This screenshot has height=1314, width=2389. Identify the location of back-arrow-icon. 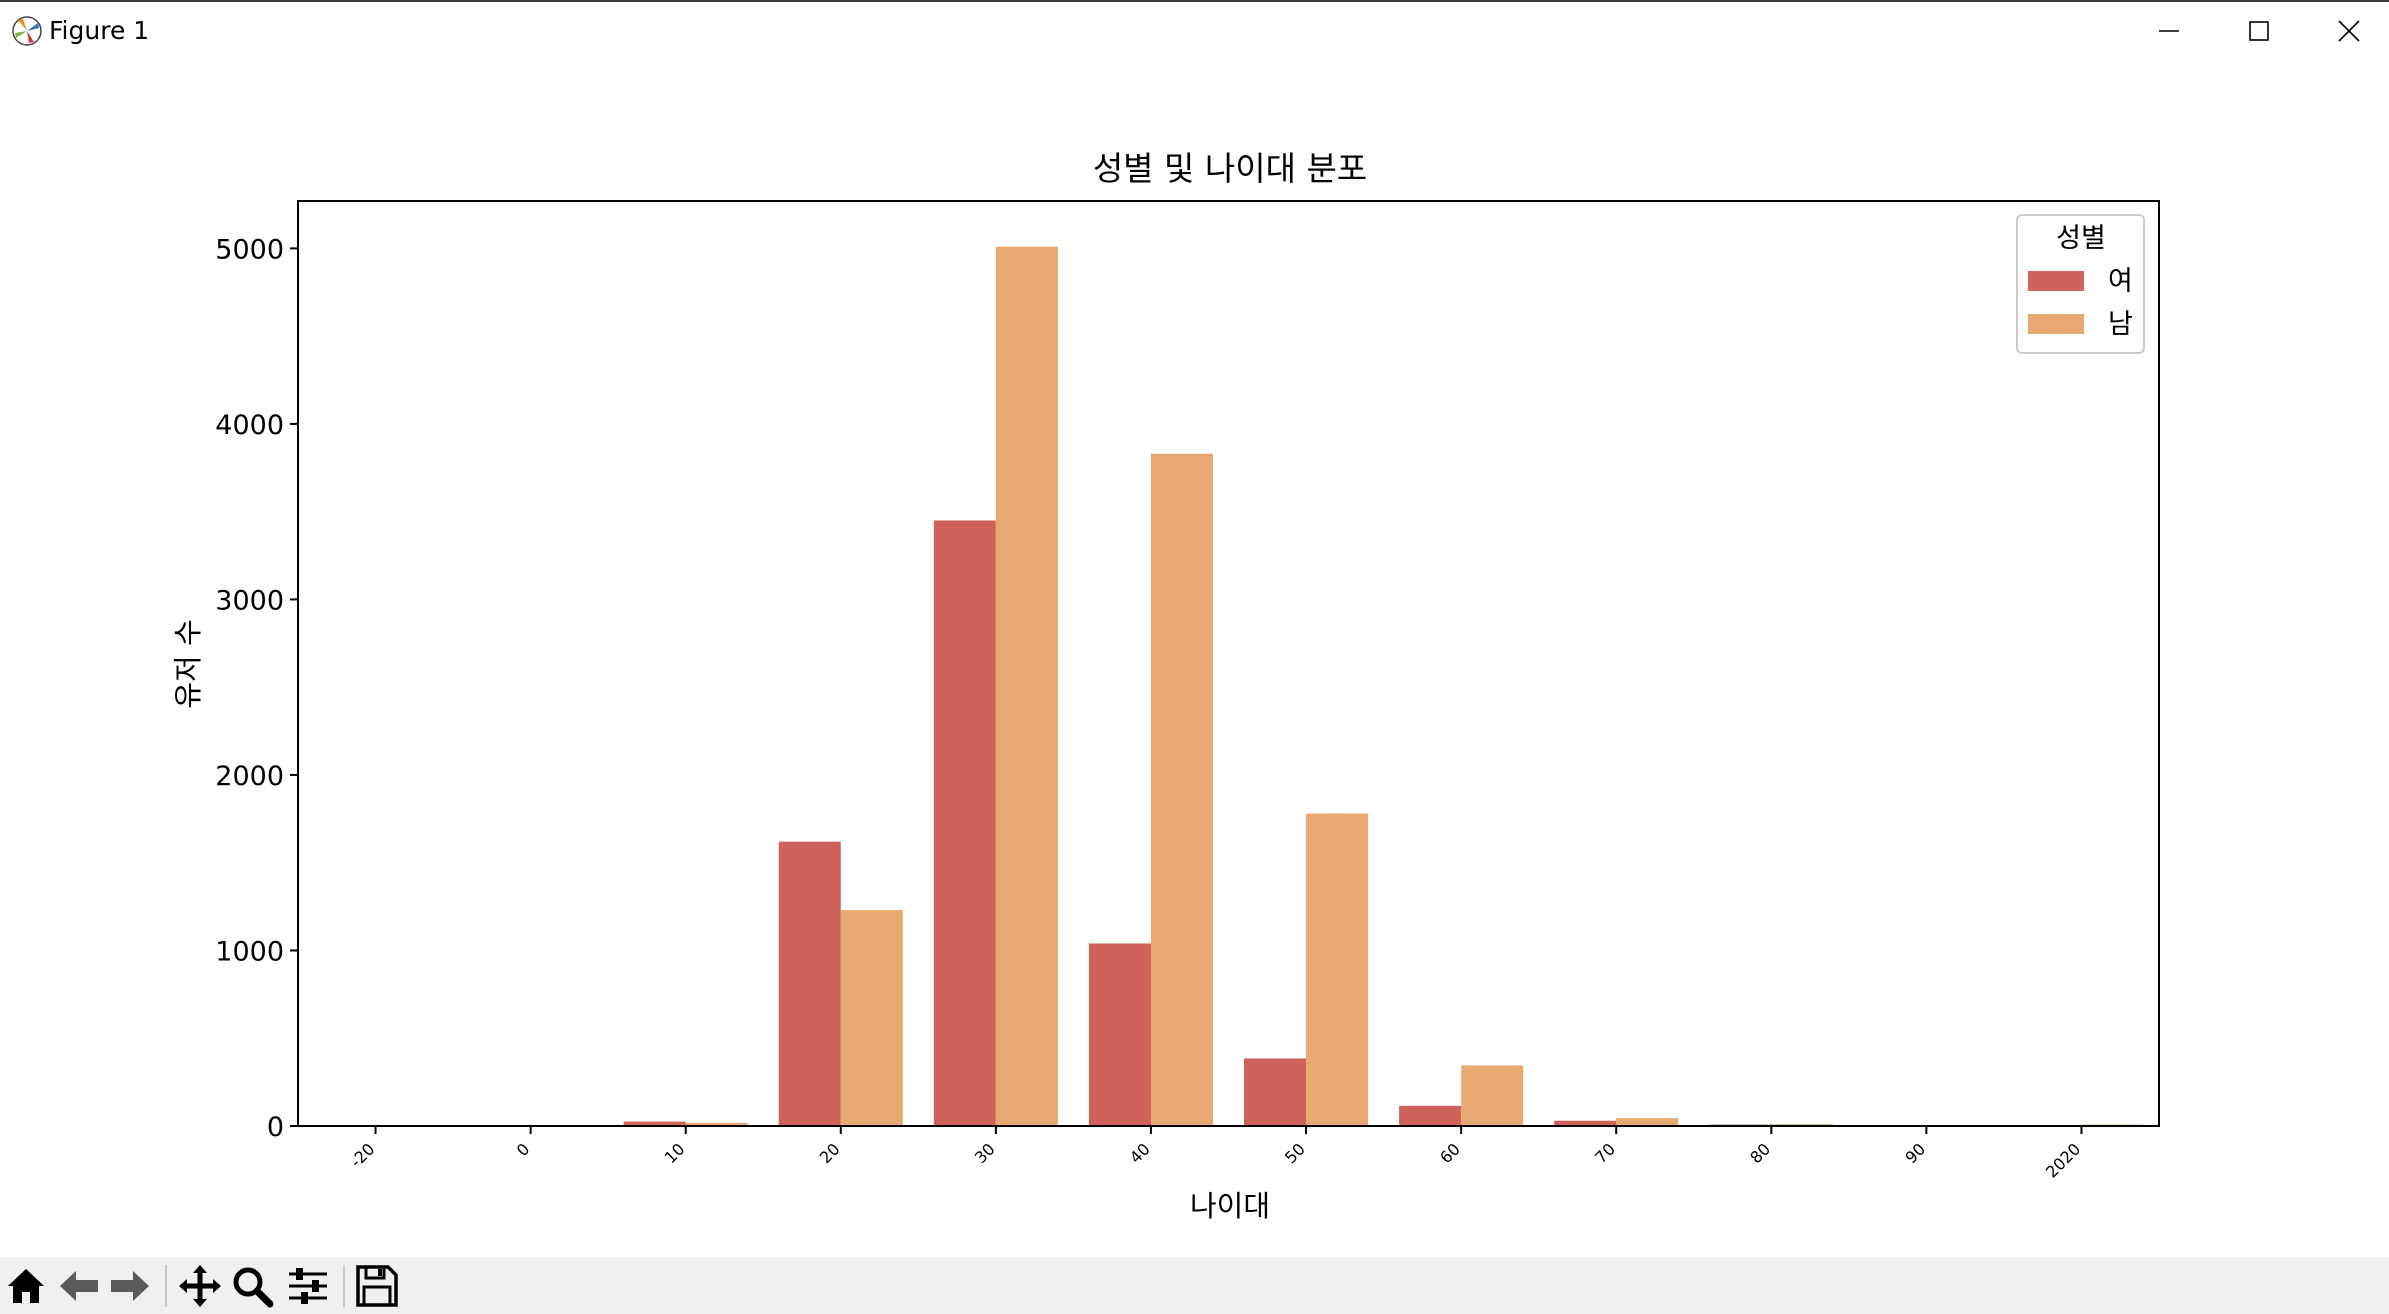
(79, 1286).